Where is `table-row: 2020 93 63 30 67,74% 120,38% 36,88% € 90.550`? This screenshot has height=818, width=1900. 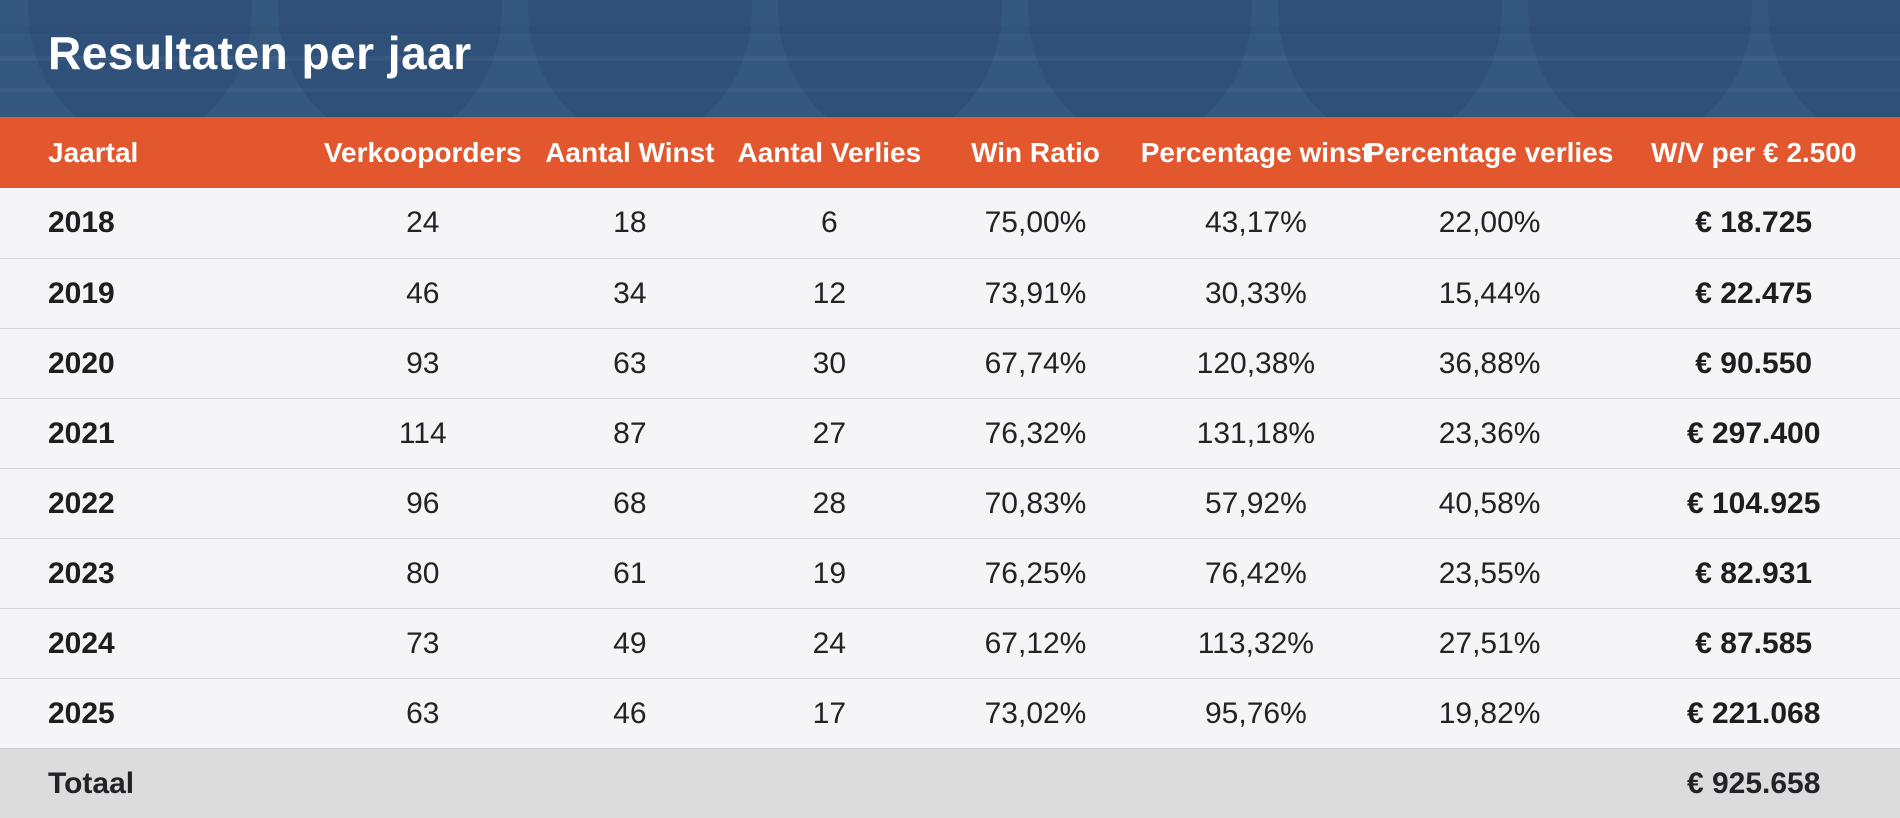
table-row: 2020 93 63 30 67,74% 120,38% 36,88% € 90.550 is located at coordinates (950, 363).